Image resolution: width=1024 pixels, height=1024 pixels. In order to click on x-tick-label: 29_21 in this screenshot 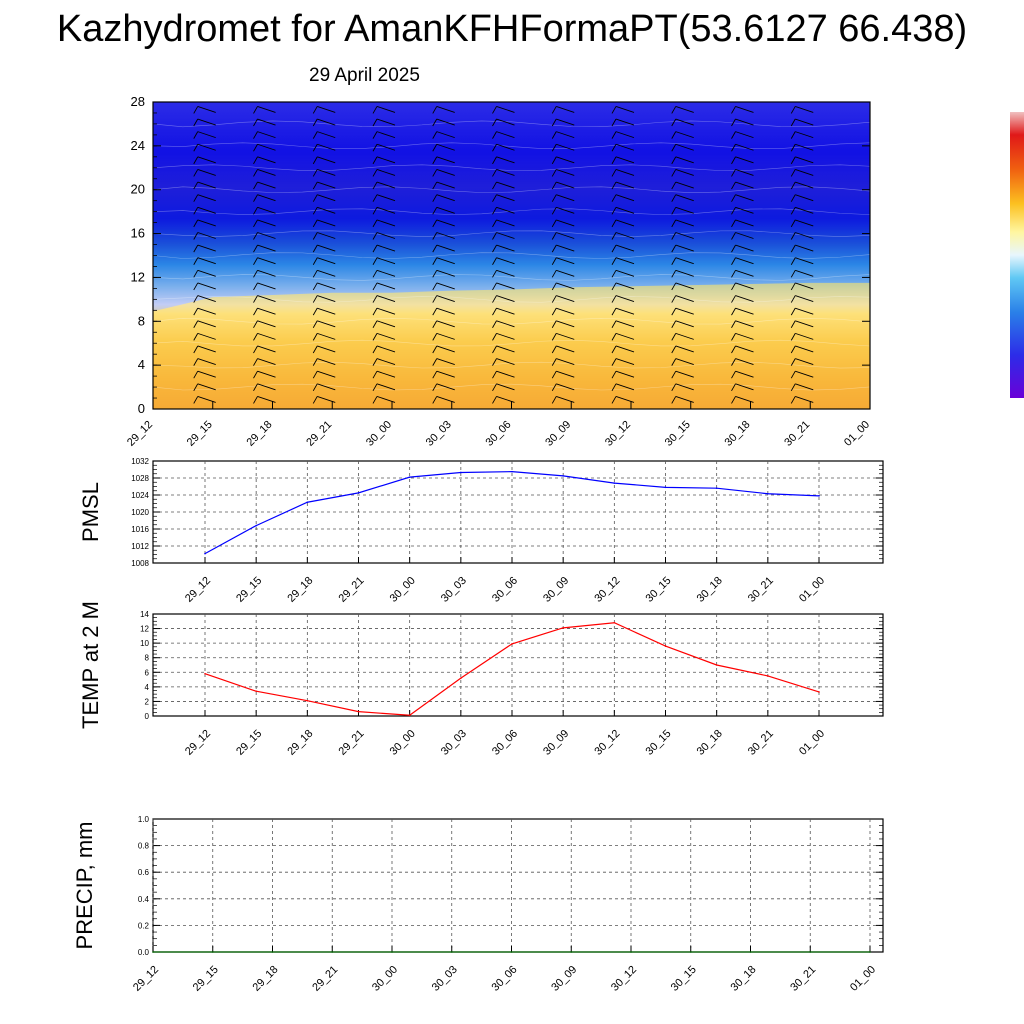, I will do `click(325, 979)`.